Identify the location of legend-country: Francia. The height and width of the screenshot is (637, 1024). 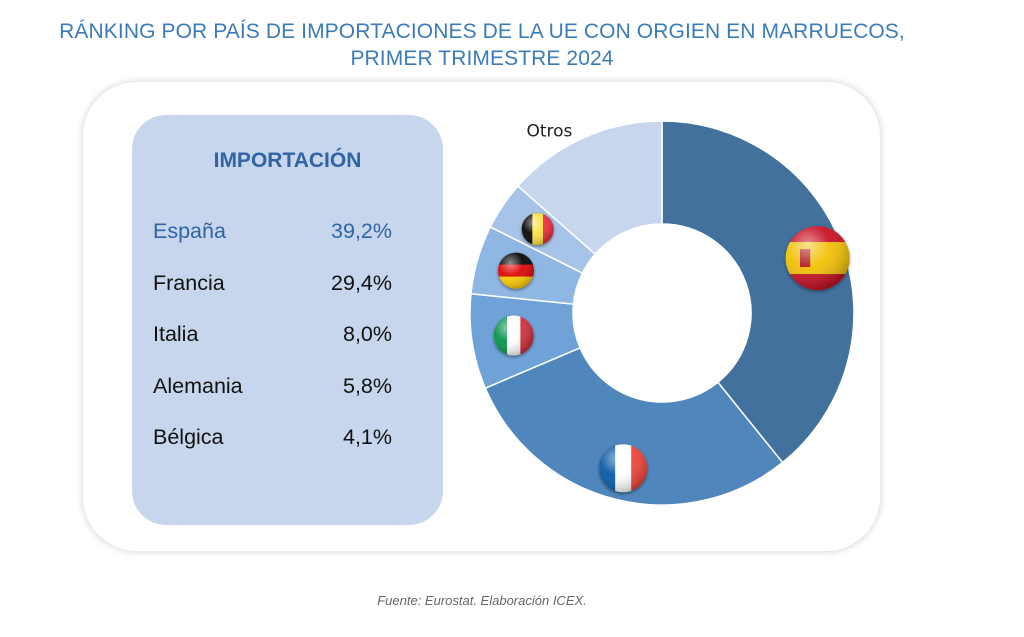
(189, 283).